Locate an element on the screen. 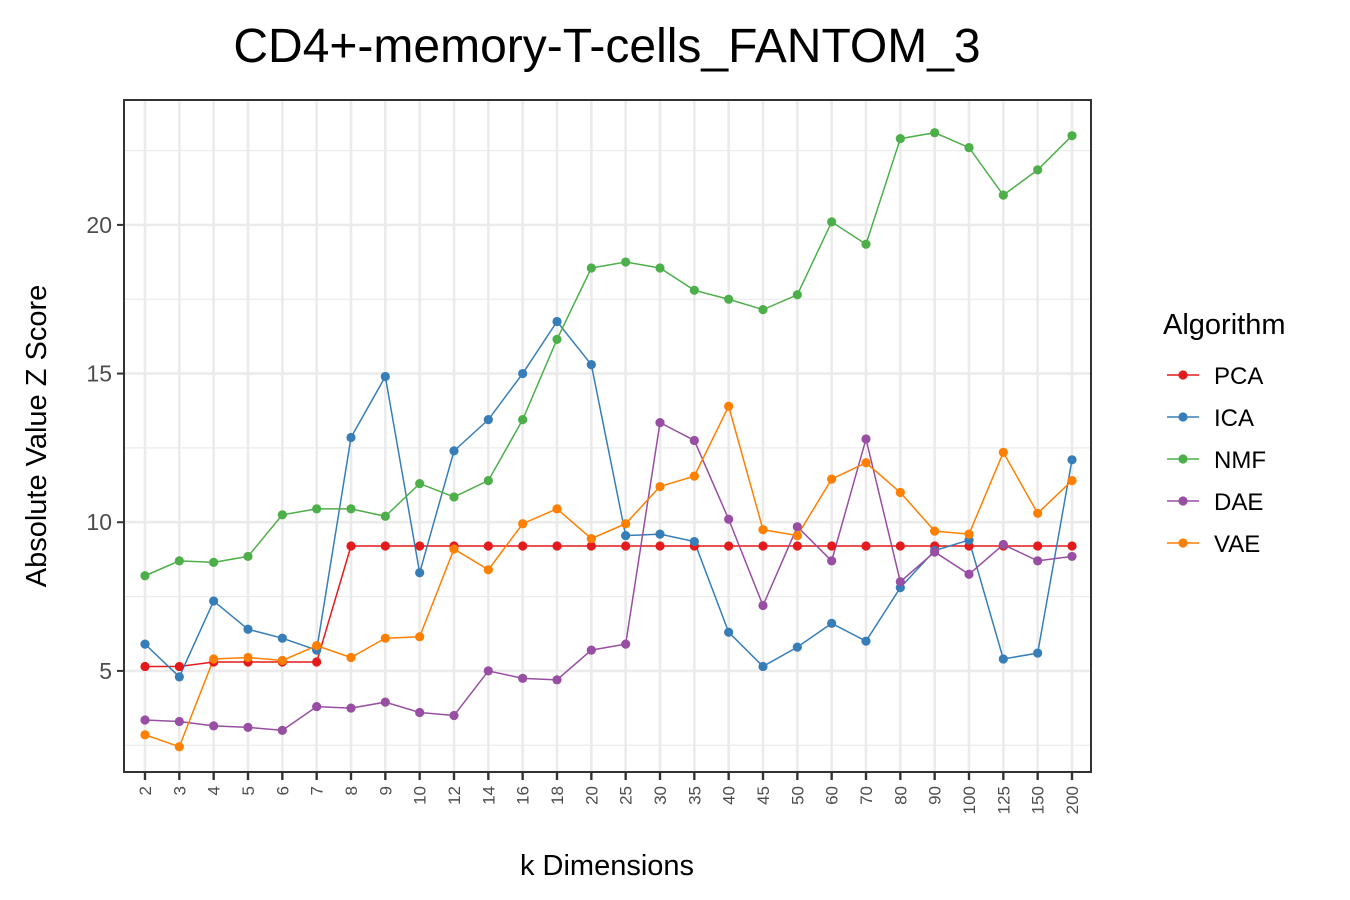 Image resolution: width=1350 pixels, height=900 pixels. x-tick-label: 60 is located at coordinates (832, 795).